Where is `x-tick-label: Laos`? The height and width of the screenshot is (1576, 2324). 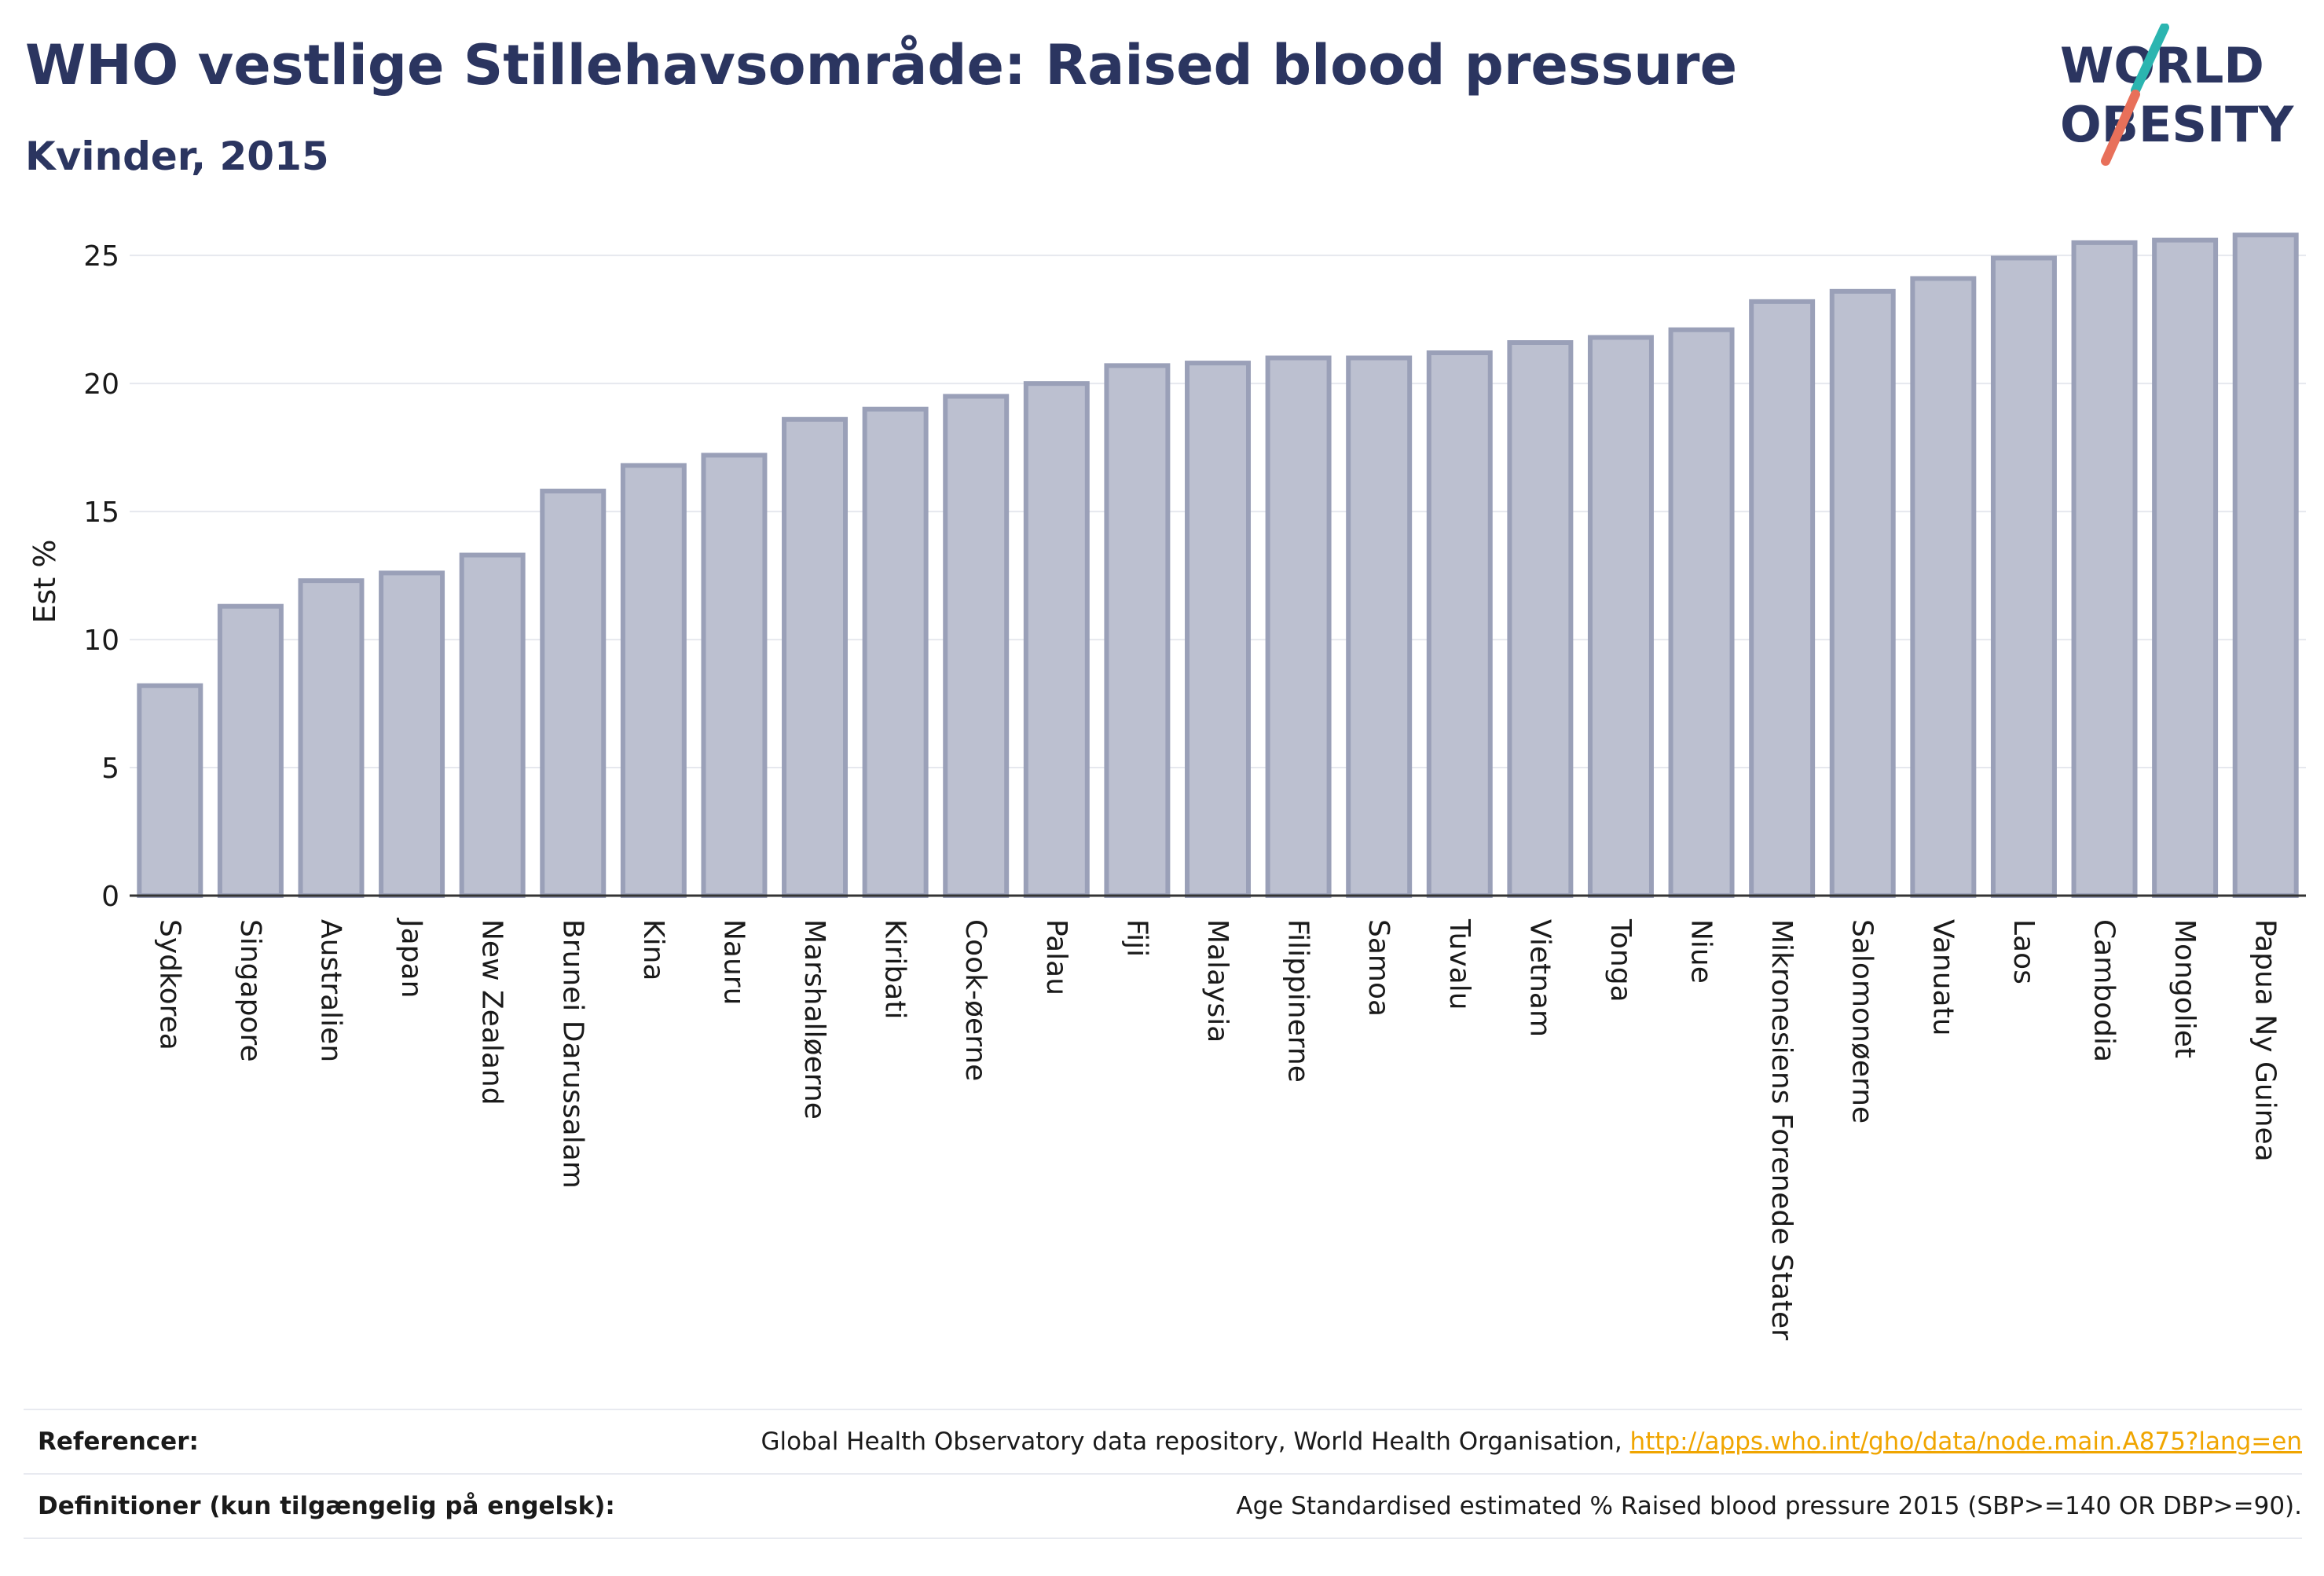
x-tick-label: Laos is located at coordinates (2023, 951).